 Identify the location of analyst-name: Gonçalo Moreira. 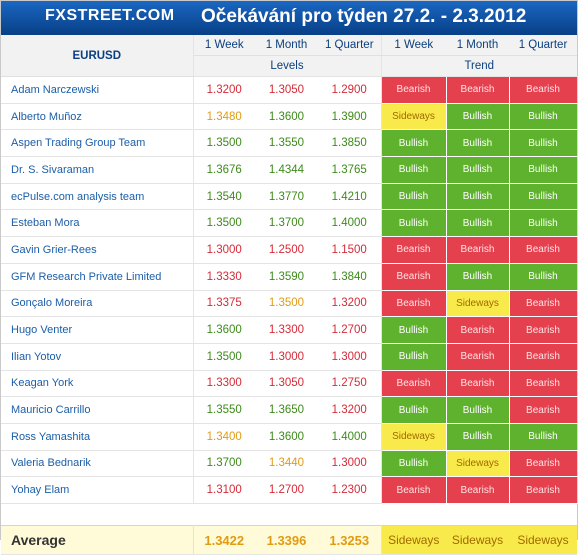
(97, 304).